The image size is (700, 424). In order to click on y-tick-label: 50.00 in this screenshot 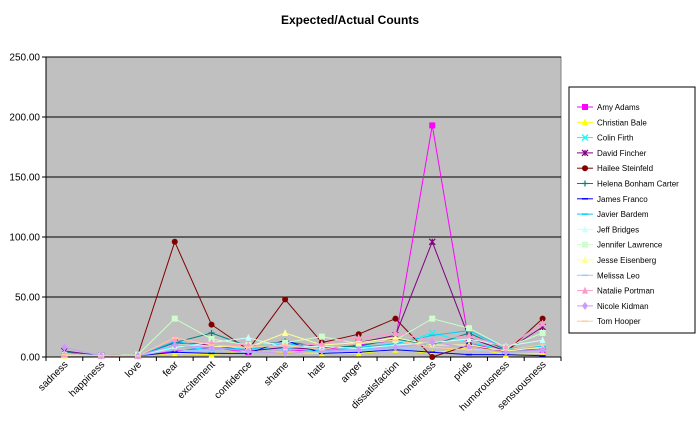, I will do `click(27, 298)`.